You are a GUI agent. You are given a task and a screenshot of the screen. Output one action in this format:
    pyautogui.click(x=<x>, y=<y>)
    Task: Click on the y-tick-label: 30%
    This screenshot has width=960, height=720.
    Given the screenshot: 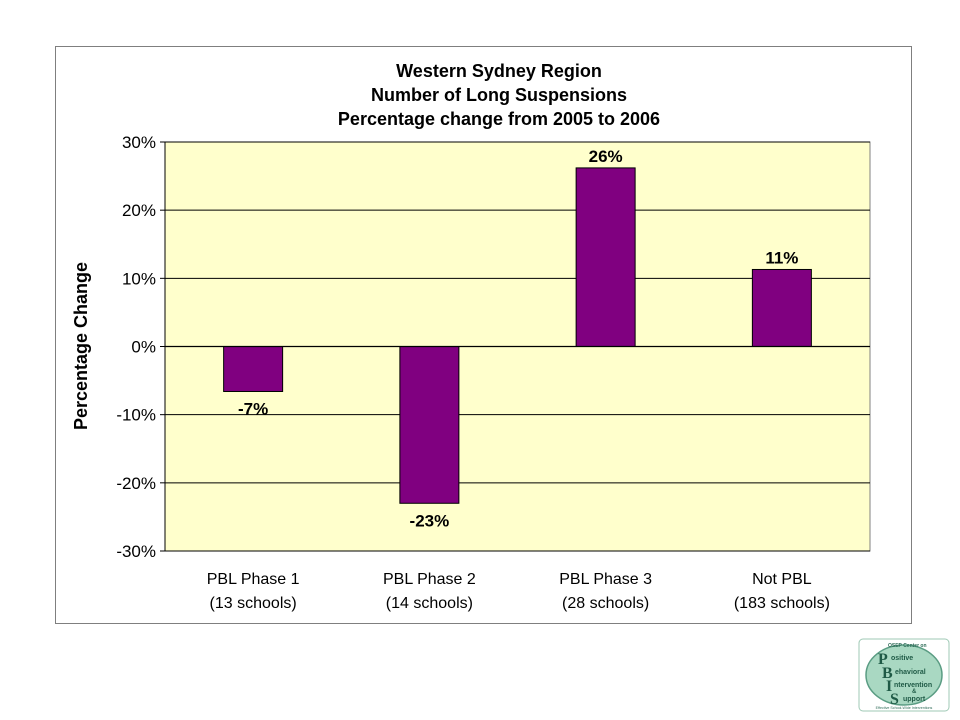 What is the action you would take?
    pyautogui.click(x=139, y=142)
    